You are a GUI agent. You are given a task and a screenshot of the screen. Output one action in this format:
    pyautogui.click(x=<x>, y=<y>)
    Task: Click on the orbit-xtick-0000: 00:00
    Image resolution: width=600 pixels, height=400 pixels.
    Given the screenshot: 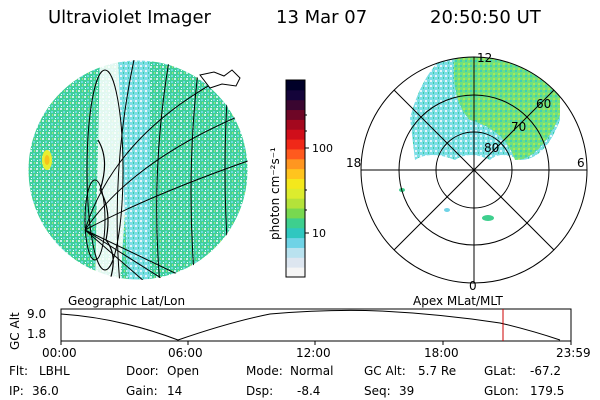 What is the action you would take?
    pyautogui.click(x=59, y=353)
    